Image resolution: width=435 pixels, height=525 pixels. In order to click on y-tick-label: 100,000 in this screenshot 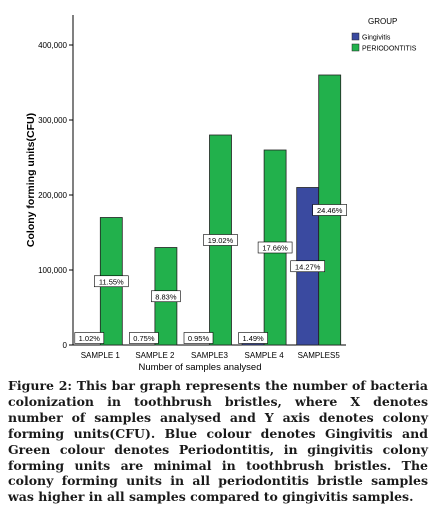, I will do `click(52, 270)`.